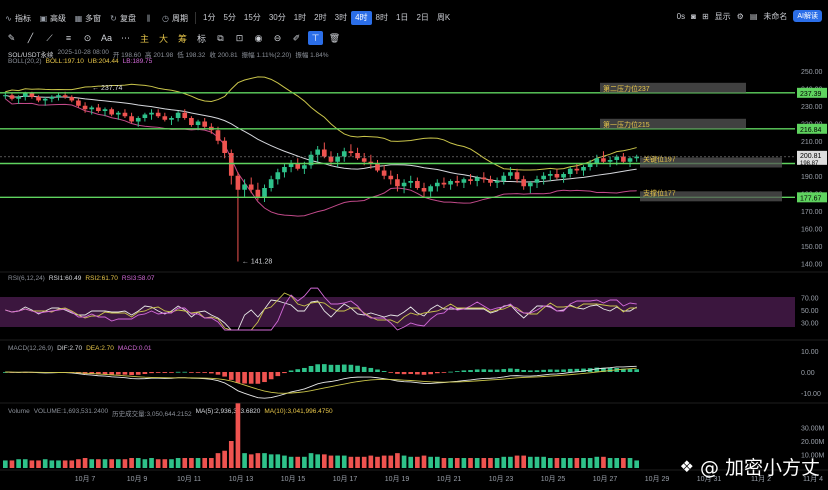 The width and height of the screenshot is (828, 490). I want to click on macd-name: MACD(12,26,9), so click(31, 348).